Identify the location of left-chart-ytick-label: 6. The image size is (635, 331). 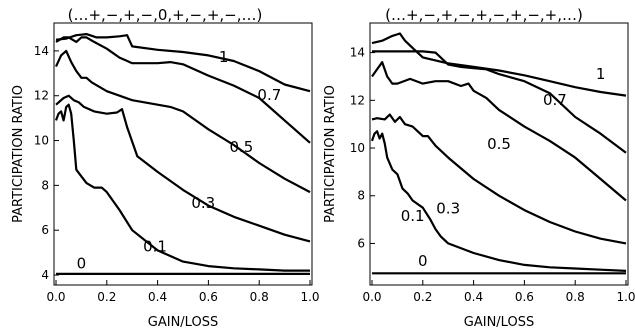
(45, 230).